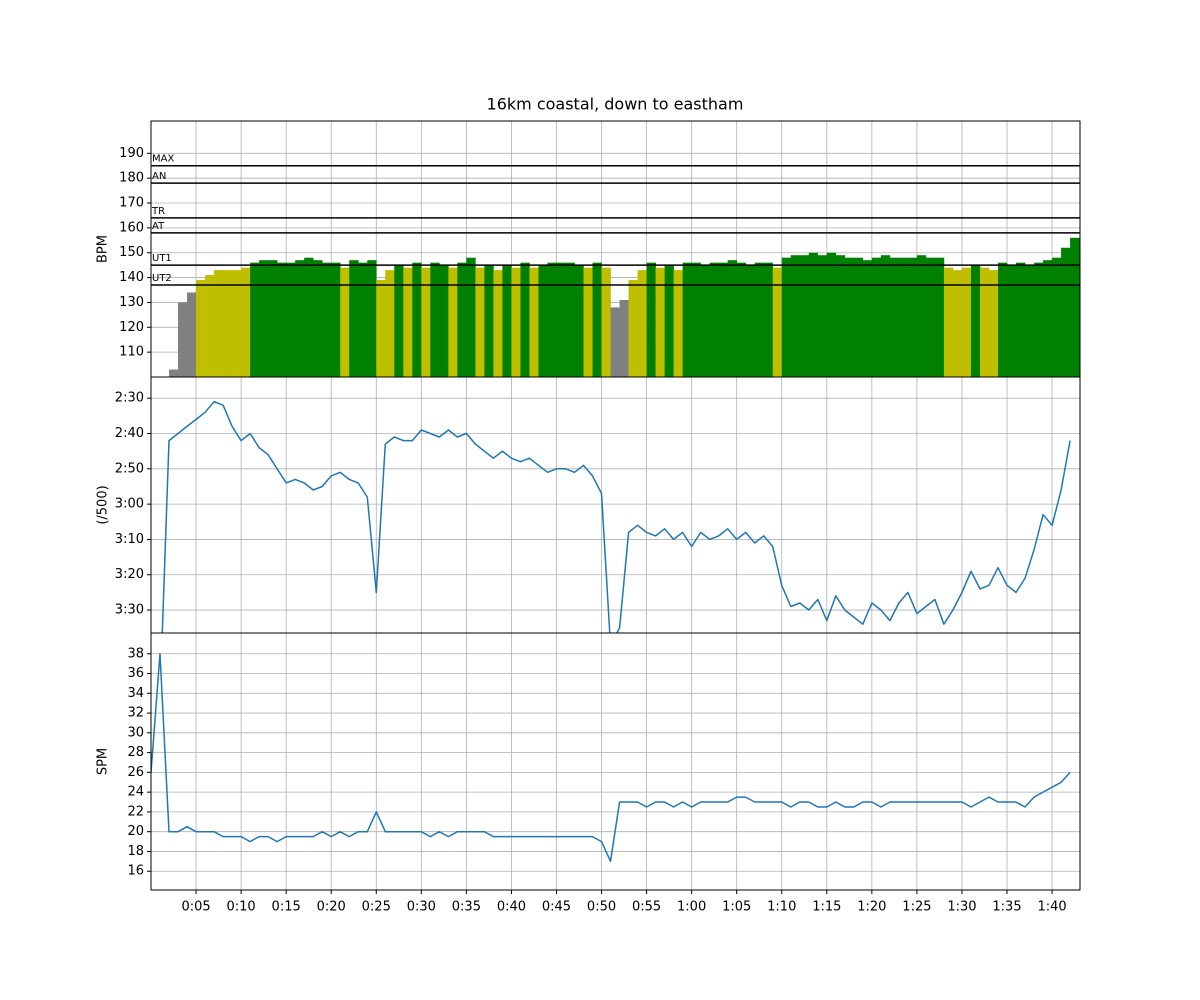 The width and height of the screenshot is (1200, 1000). What do you see at coordinates (135, 752) in the screenshot?
I see `y-tick-label: 28` at bounding box center [135, 752].